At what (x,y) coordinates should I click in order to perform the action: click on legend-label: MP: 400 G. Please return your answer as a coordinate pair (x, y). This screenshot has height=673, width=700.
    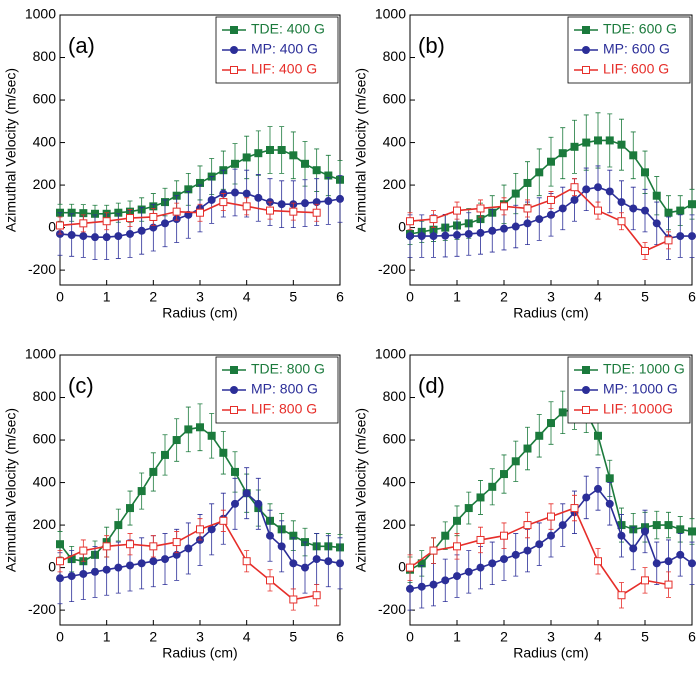
    Looking at the image, I should click on (284, 49).